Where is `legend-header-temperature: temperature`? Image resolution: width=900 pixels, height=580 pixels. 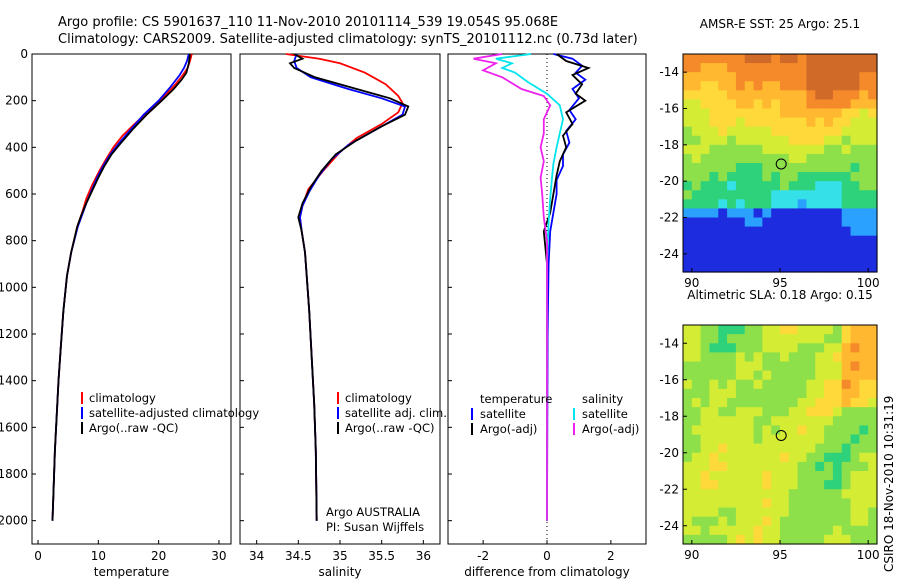
legend-header-temperature: temperature is located at coordinates (516, 399).